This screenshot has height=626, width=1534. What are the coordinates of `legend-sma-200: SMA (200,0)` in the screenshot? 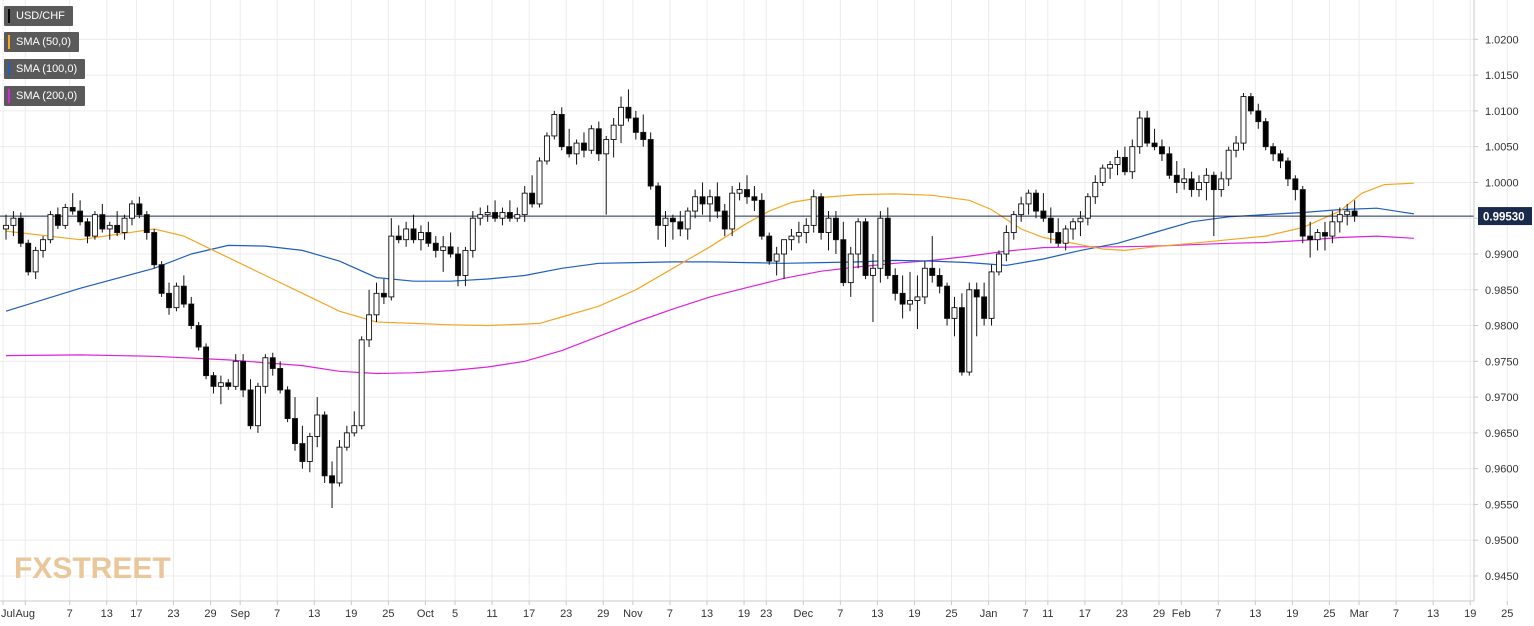 It's located at (45, 96).